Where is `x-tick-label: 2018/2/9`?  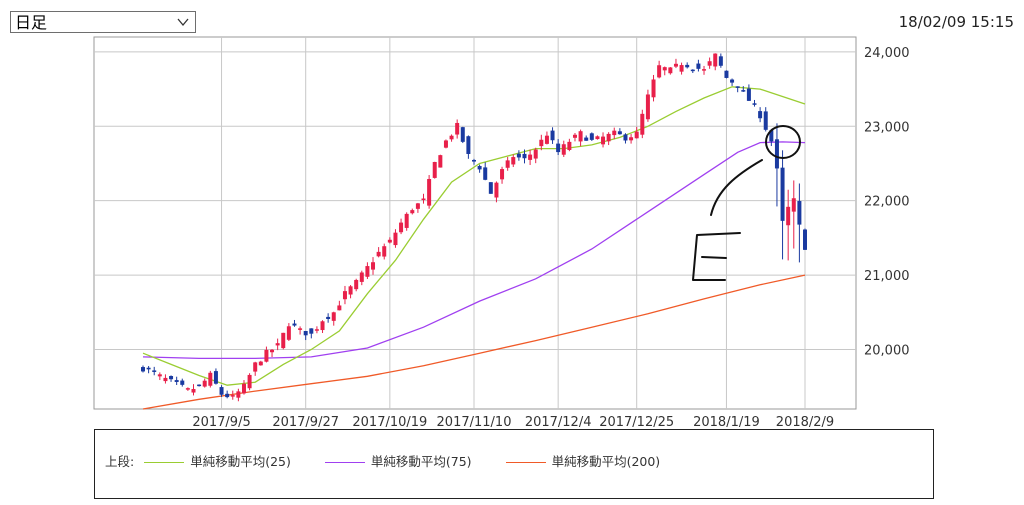
x-tick-label: 2018/2/9 is located at coordinates (805, 422).